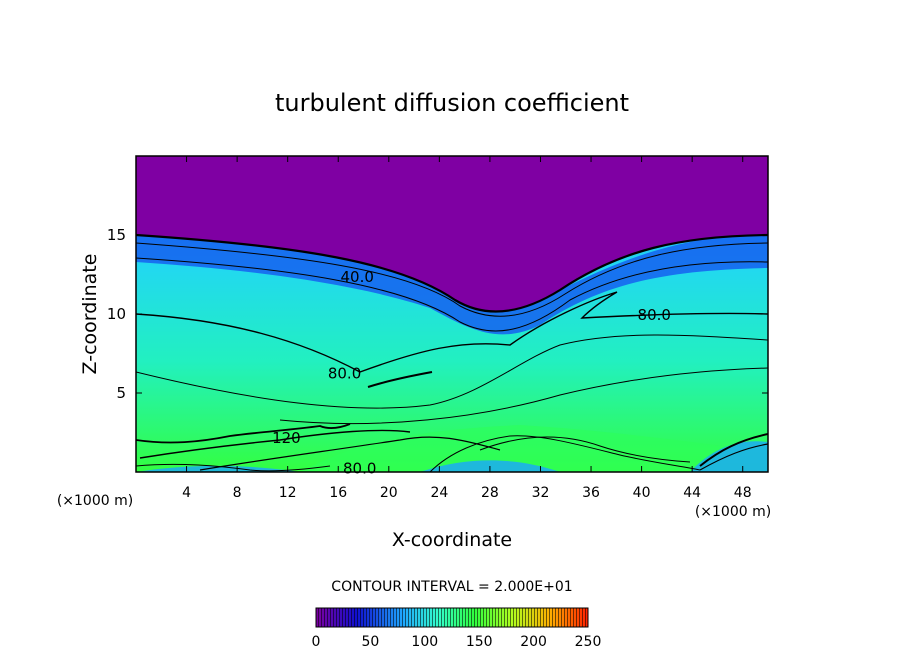 This screenshot has height=654, width=904. I want to click on x-tick-label: 4, so click(186, 493).